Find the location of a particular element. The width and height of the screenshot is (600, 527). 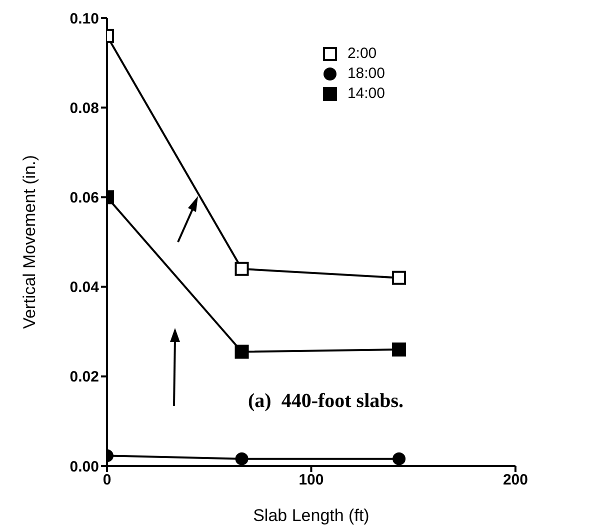

x-axis-title: Slab Length (ft) is located at coordinates (311, 515).